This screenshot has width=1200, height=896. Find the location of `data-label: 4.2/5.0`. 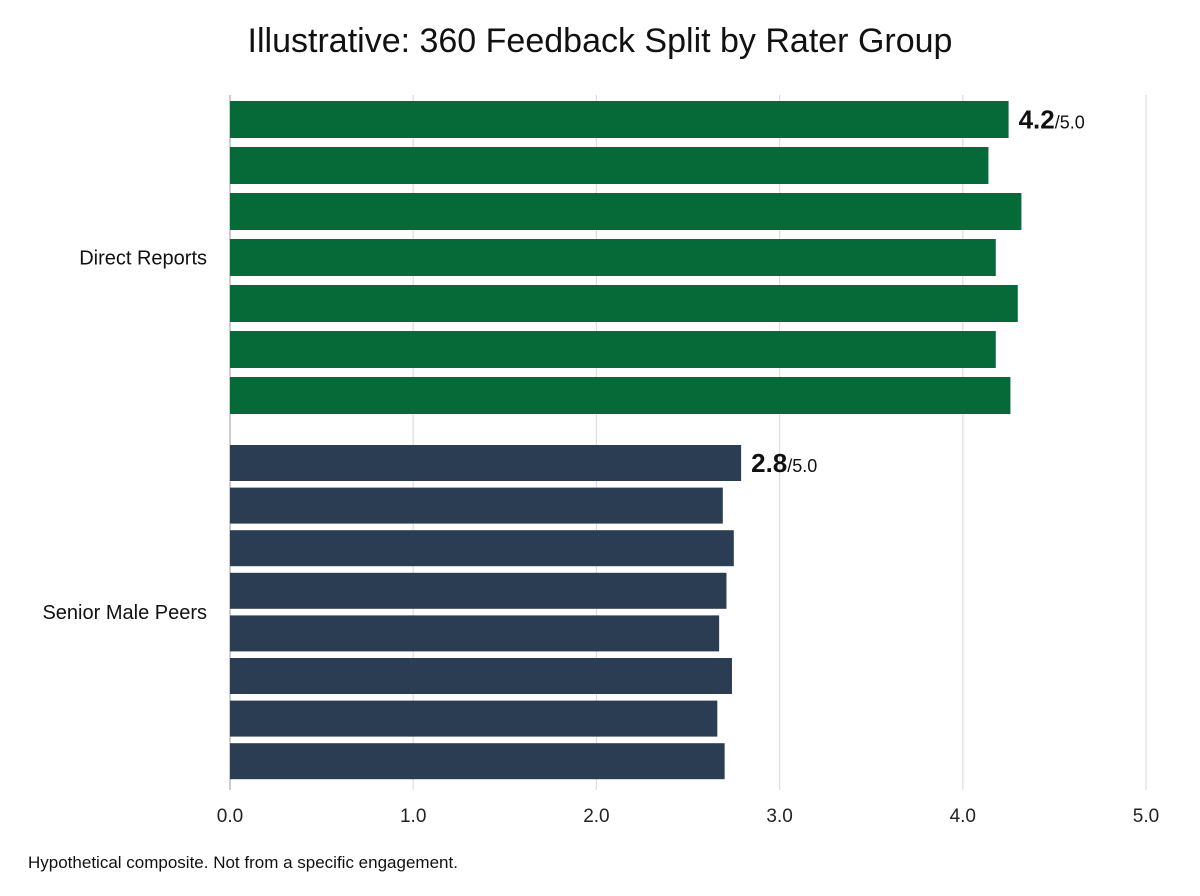

data-label: 4.2/5.0 is located at coordinates (1052, 120).